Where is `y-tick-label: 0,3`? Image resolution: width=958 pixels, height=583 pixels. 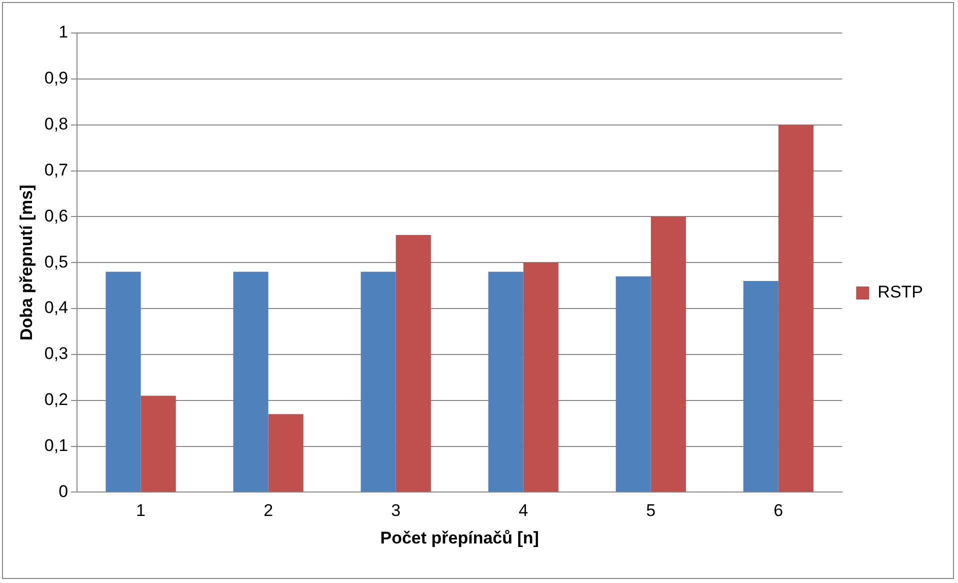
y-tick-label: 0,3 is located at coordinates (56, 354).